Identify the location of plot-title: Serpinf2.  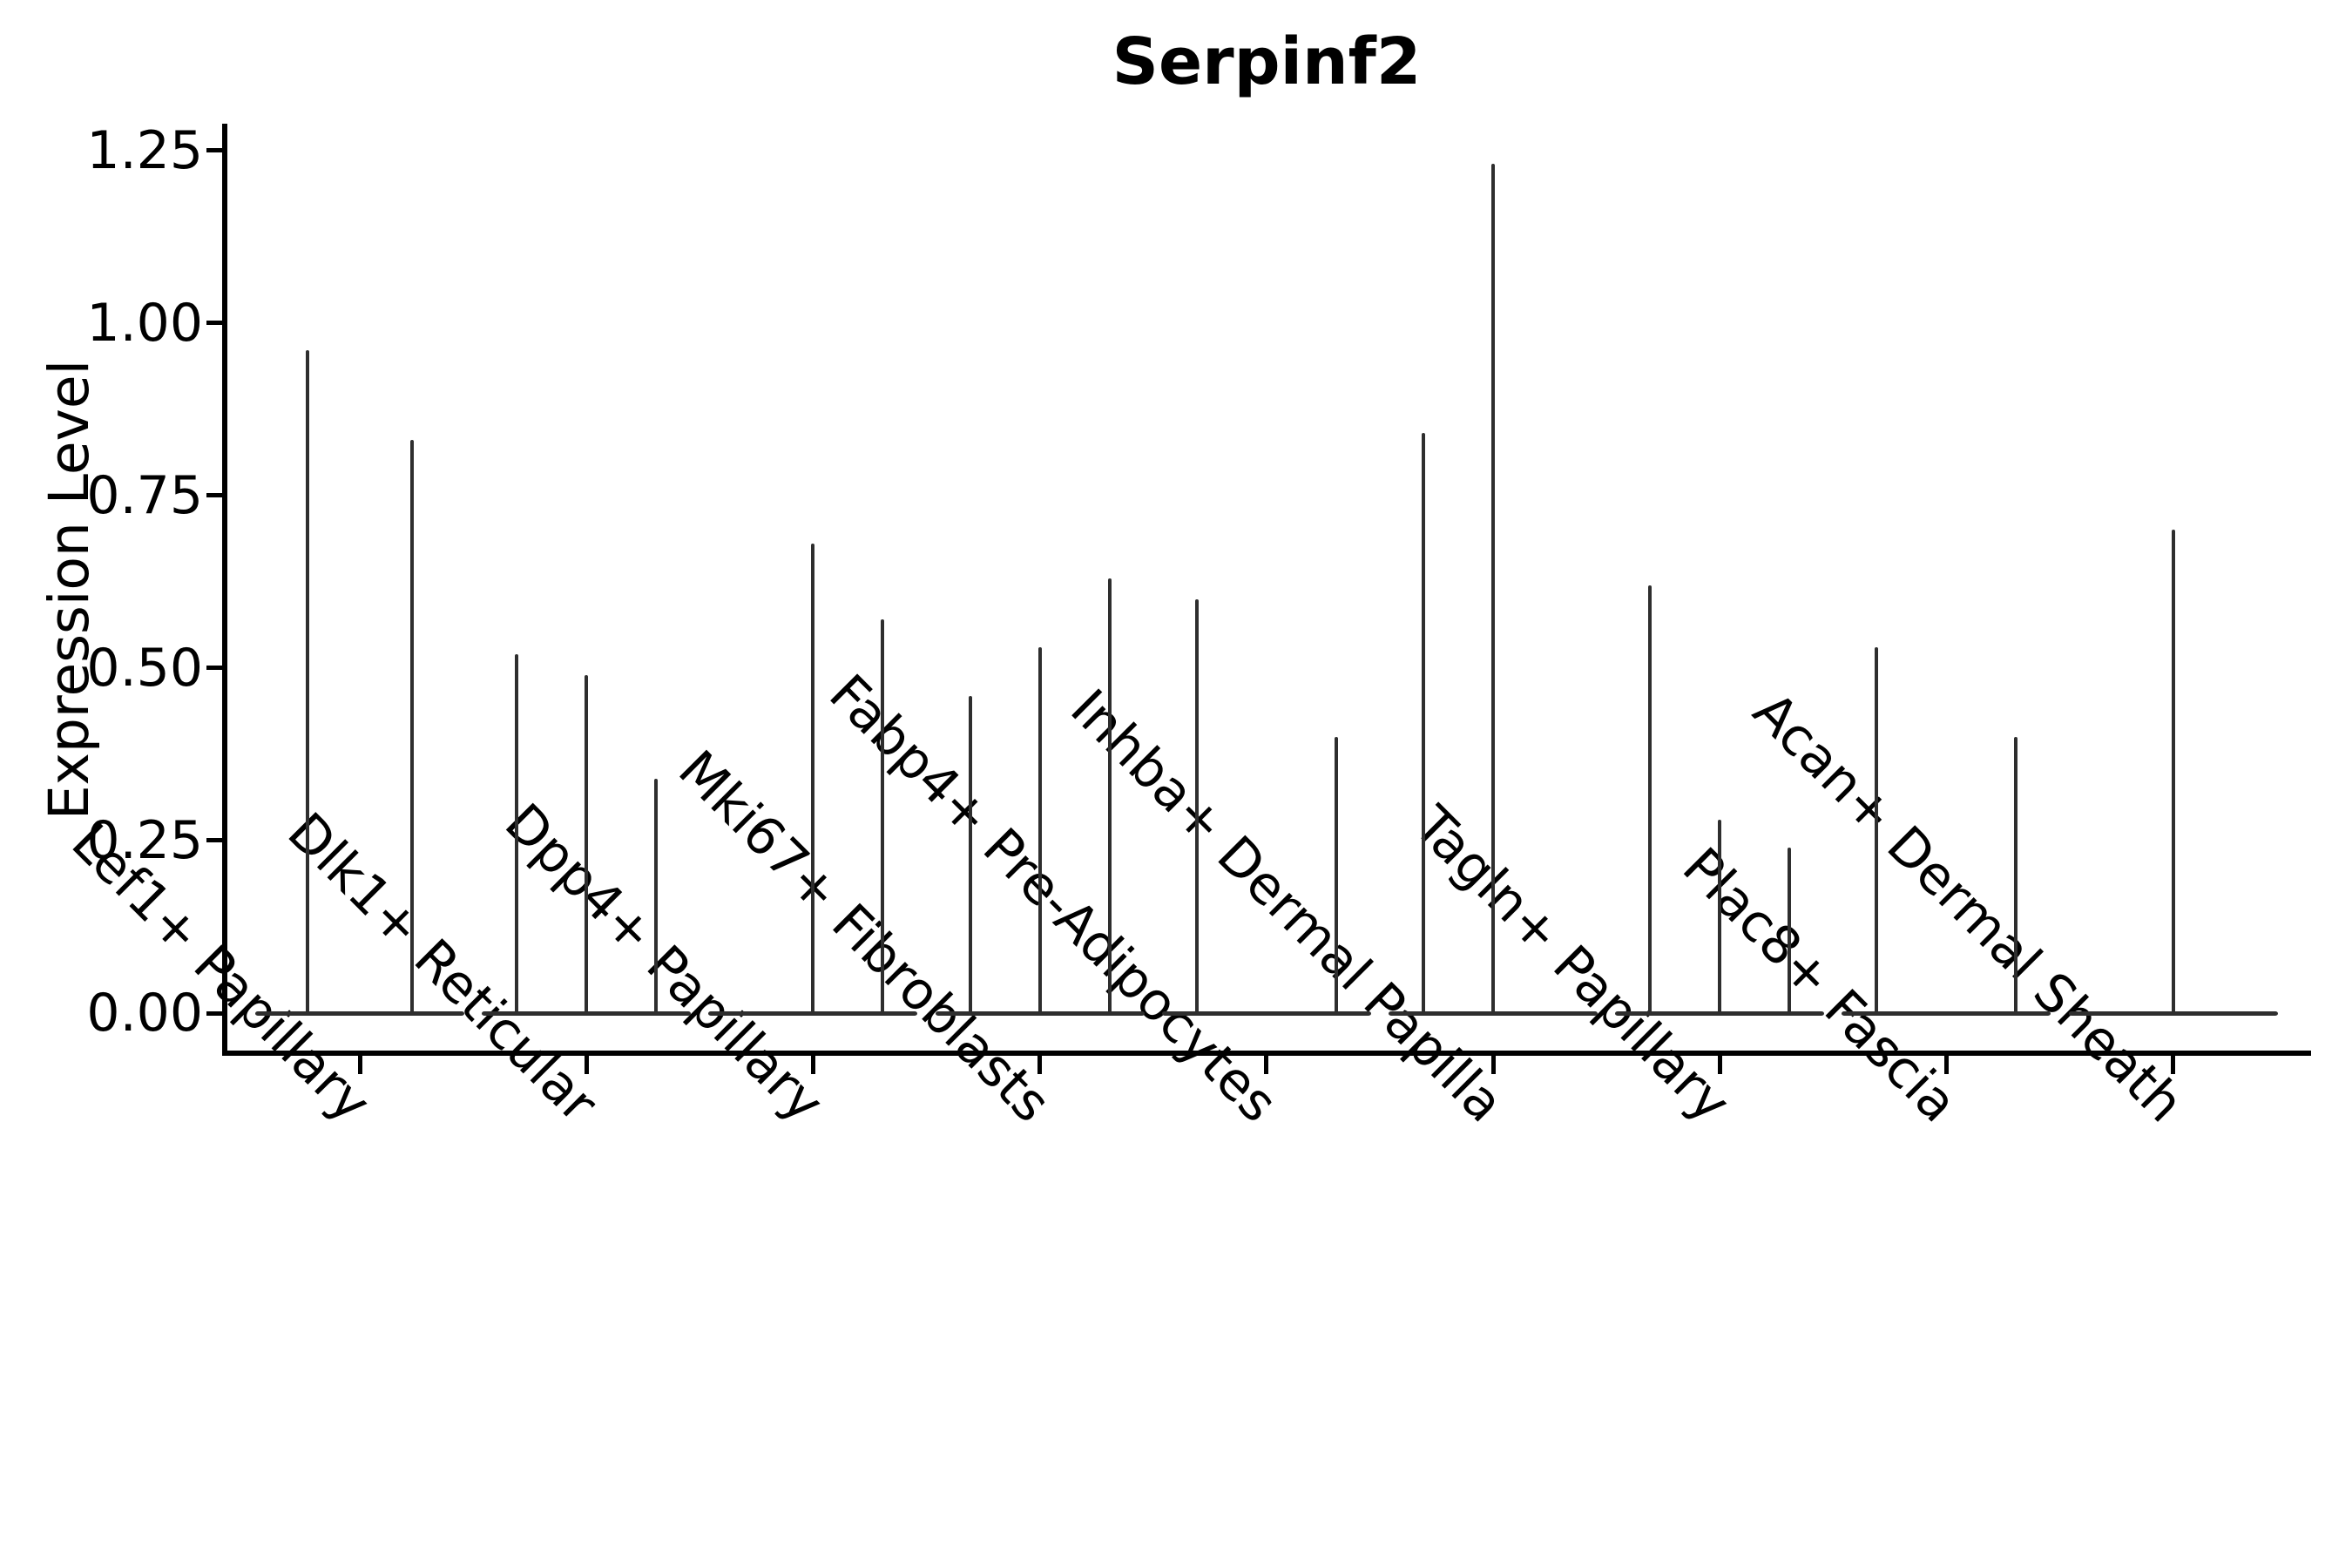
(1267, 61).